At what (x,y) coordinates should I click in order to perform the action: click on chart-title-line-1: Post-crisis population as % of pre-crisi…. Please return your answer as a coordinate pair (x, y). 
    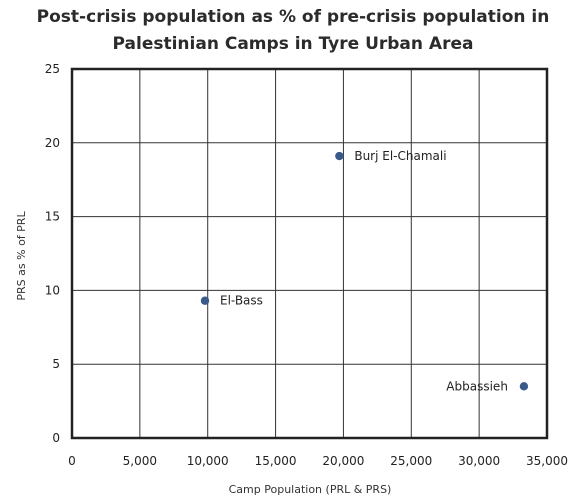
    Looking at the image, I should click on (293, 17).